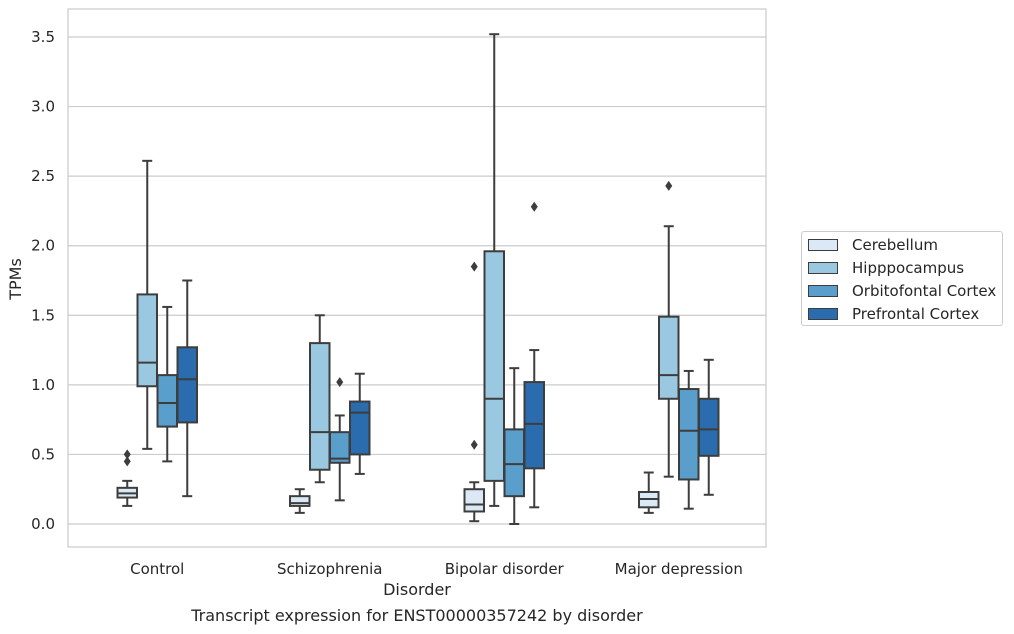  I want to click on legend-item-prefrontal: Prefrontal Cortex, so click(893, 314).